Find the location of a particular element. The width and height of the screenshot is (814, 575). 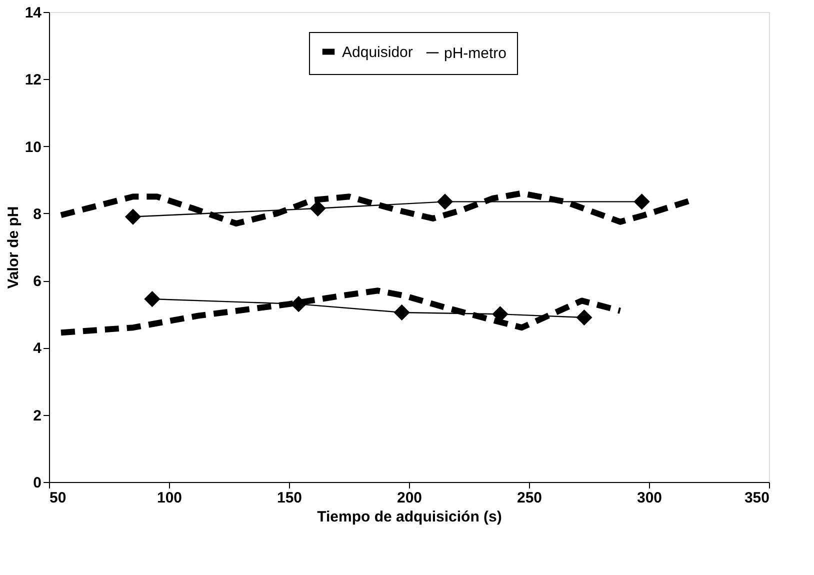

x-tick-label: 50 is located at coordinates (58, 498).